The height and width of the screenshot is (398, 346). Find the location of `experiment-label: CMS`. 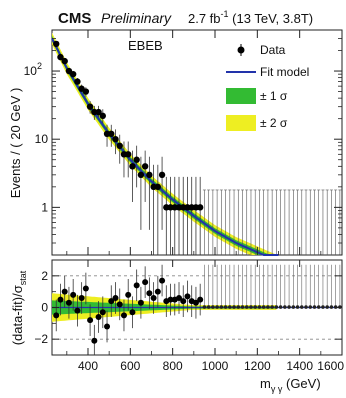

experiment-label: CMS is located at coordinates (74, 18).